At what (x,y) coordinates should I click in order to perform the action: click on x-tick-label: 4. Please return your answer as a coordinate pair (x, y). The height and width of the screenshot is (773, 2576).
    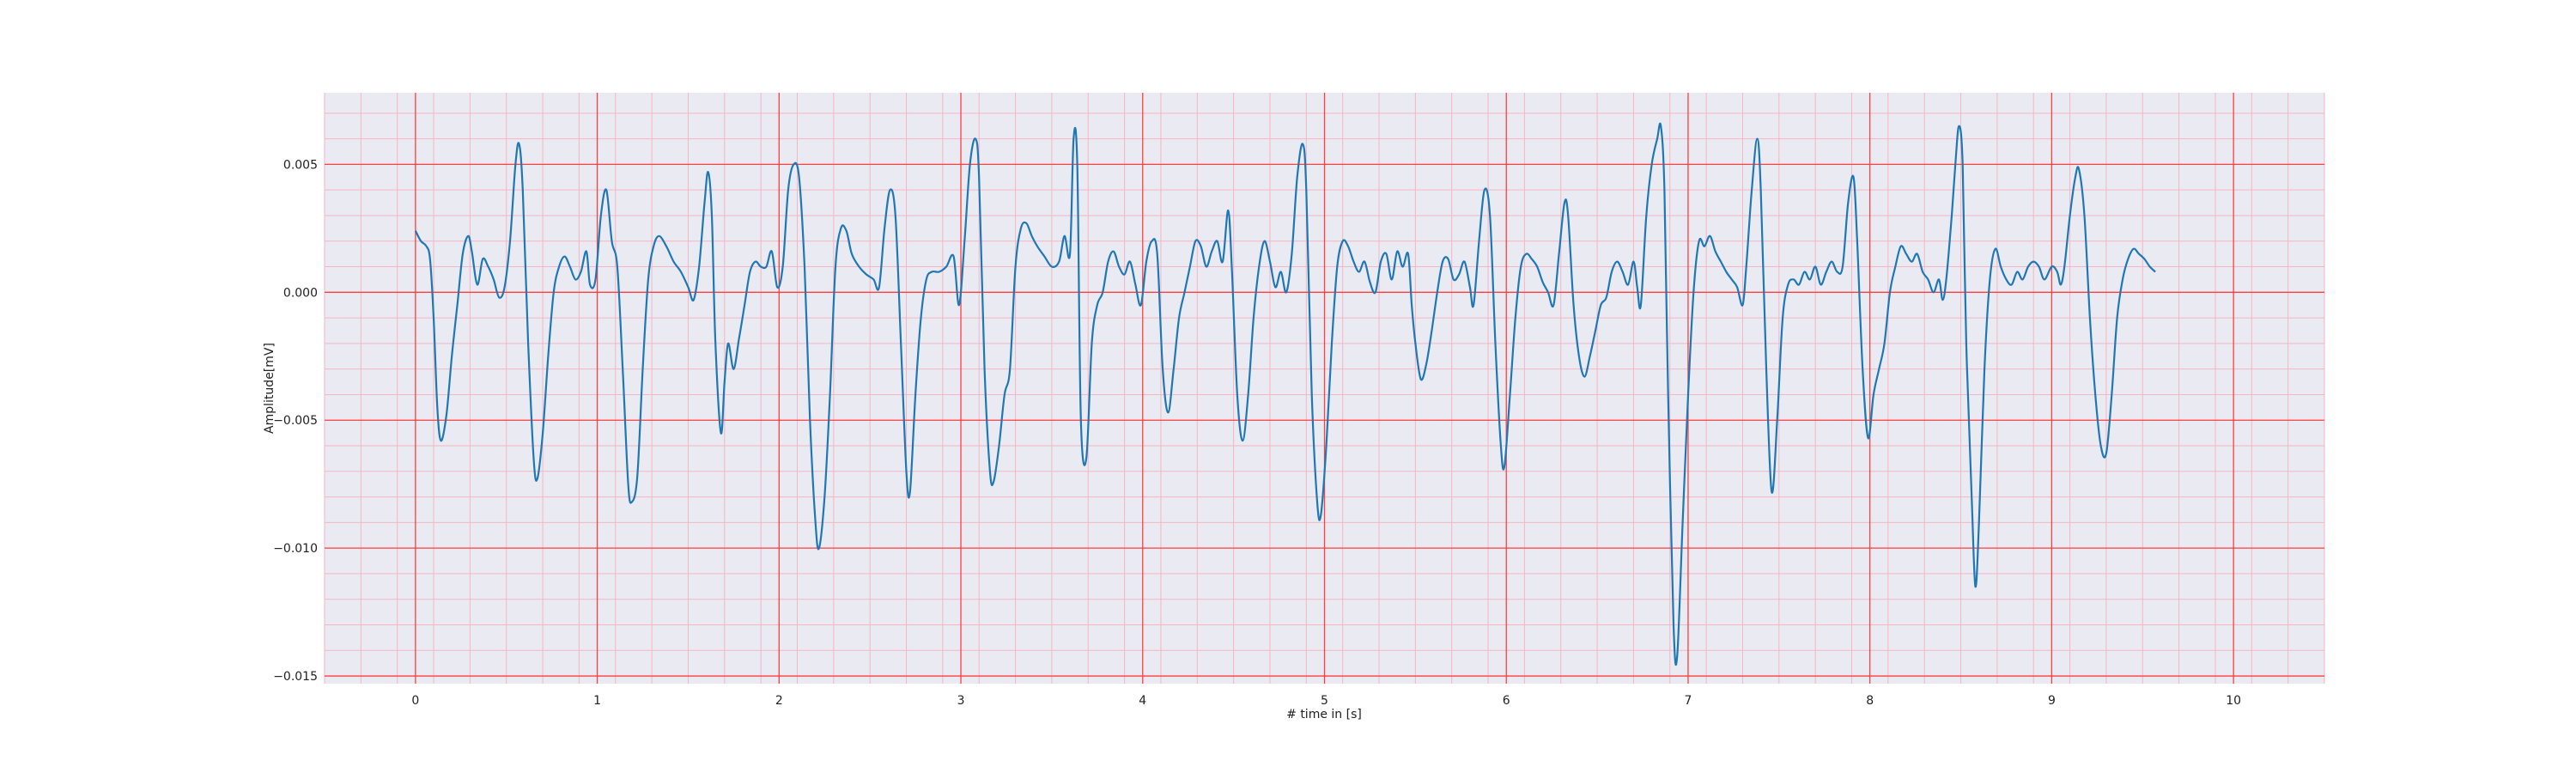
    Looking at the image, I should click on (1142, 701).